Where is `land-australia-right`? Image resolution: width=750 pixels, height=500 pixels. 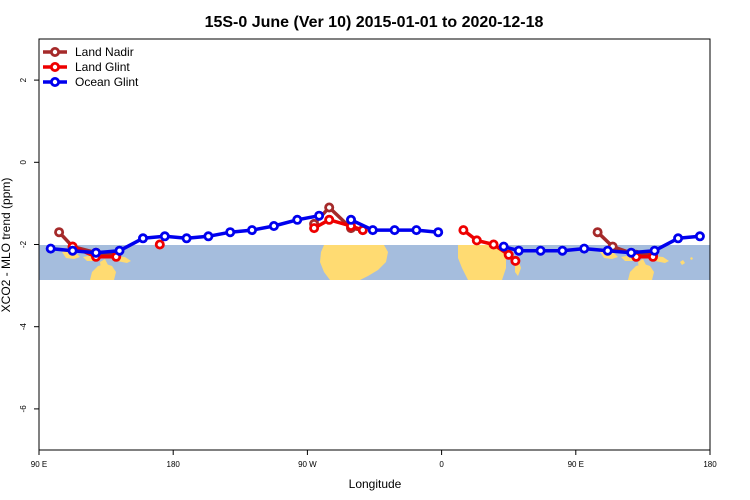
land-australia-right is located at coordinates (641, 272).